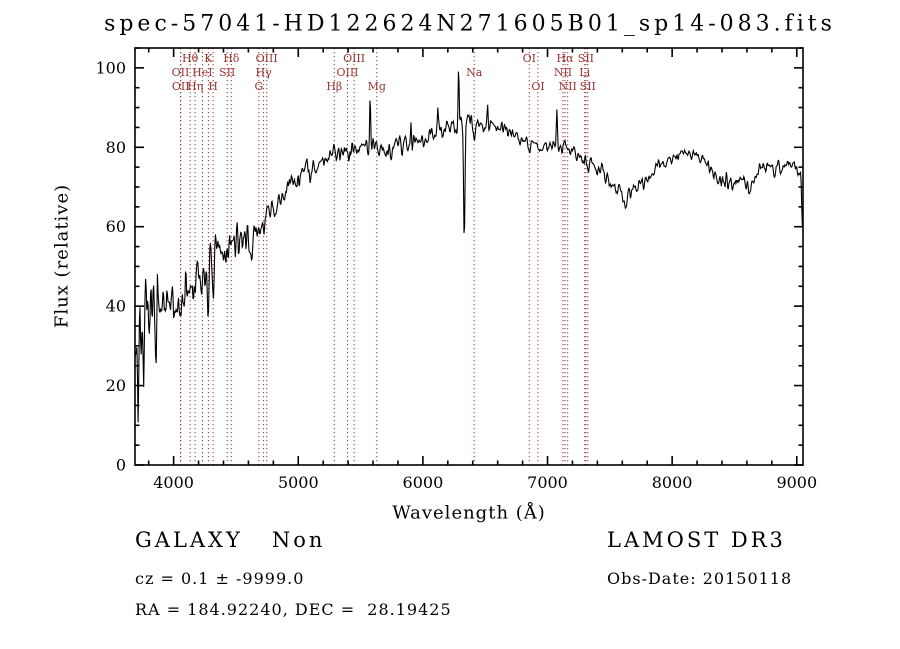 This screenshot has width=900, height=649. What do you see at coordinates (547, 482) in the screenshot?
I see `x-tick-label: 7000` at bounding box center [547, 482].